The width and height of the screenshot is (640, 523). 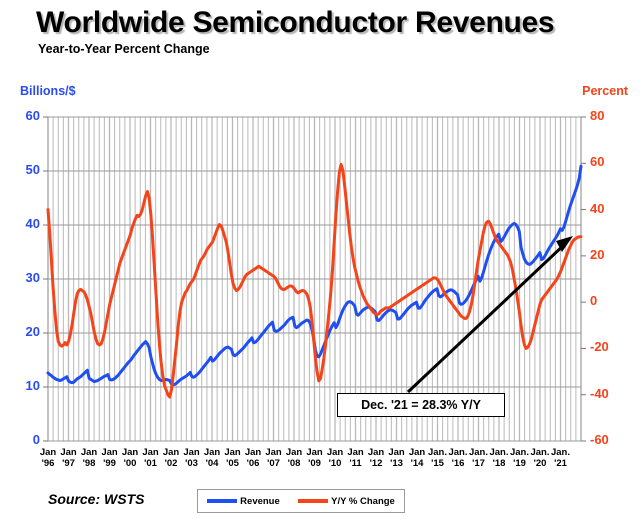 What do you see at coordinates (376, 463) in the screenshot?
I see `x-tick-year: '12` at bounding box center [376, 463].